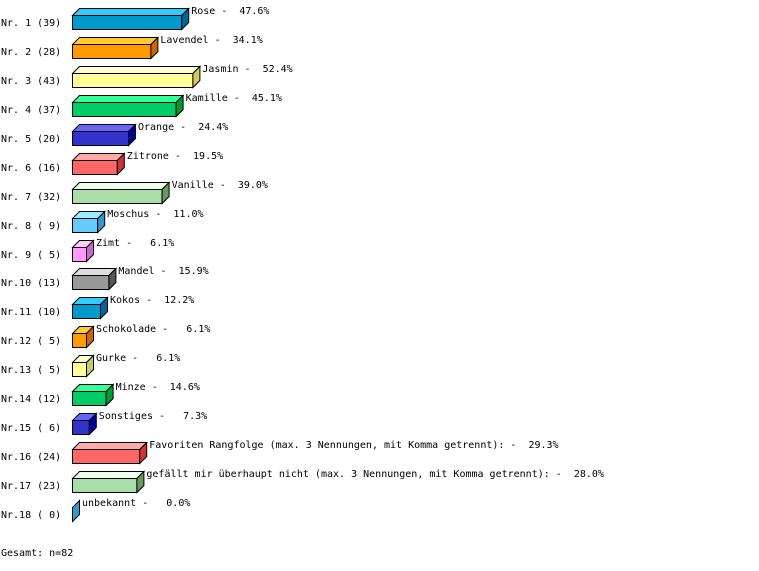 This screenshot has width=759, height=571. I want to click on bar-data-label: Minze - 14.6%, so click(158, 387).